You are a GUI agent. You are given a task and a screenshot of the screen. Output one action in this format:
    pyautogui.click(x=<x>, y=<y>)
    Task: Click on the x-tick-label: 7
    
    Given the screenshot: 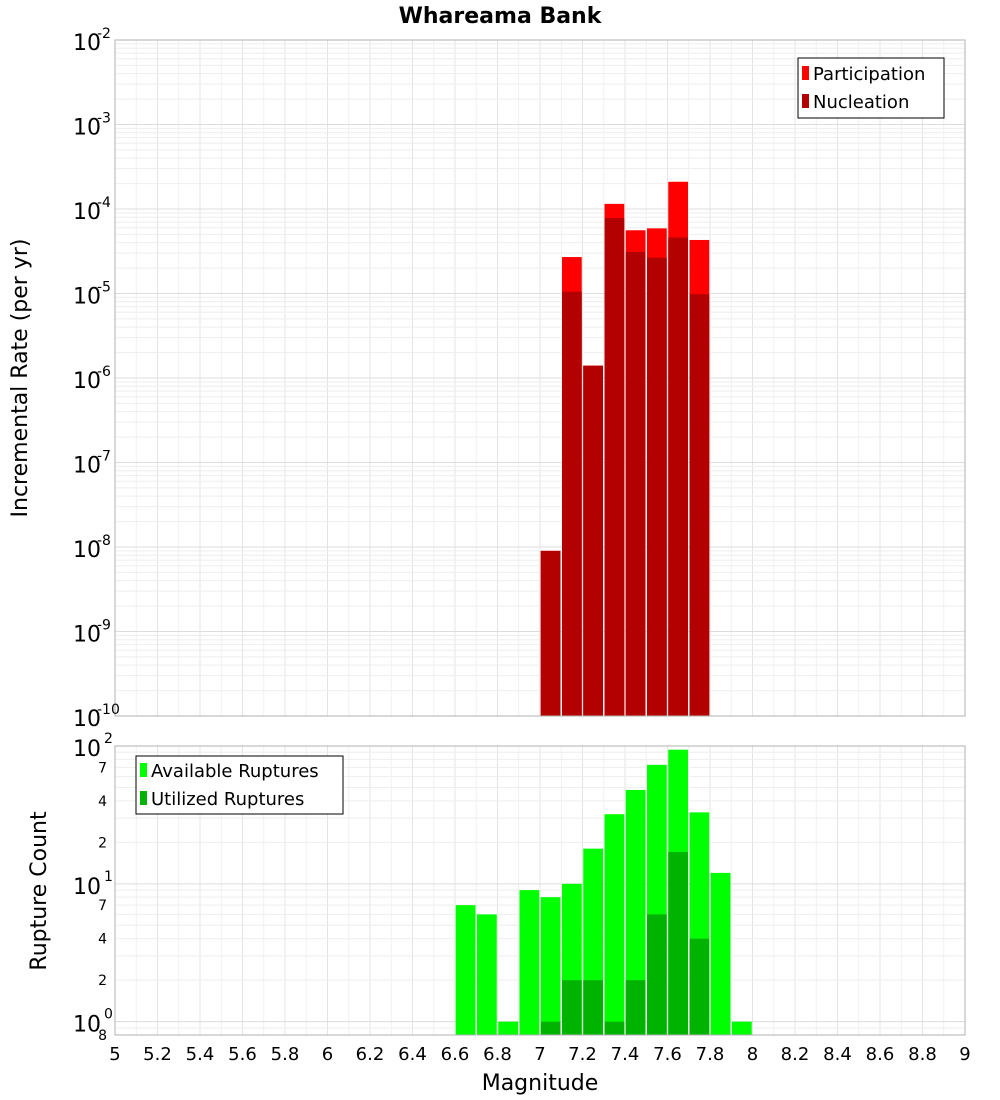 What is the action you would take?
    pyautogui.click(x=539, y=1054)
    